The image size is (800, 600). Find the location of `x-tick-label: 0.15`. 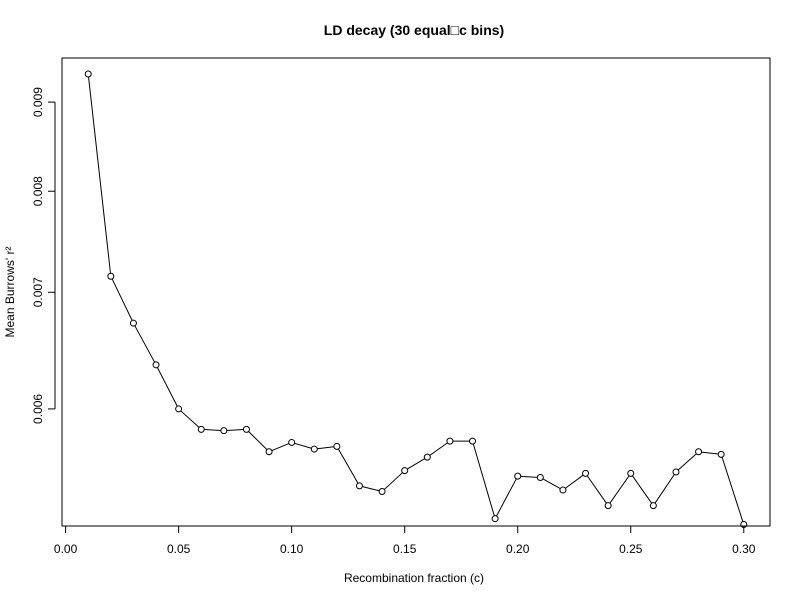

x-tick-label: 0.15 is located at coordinates (405, 549).